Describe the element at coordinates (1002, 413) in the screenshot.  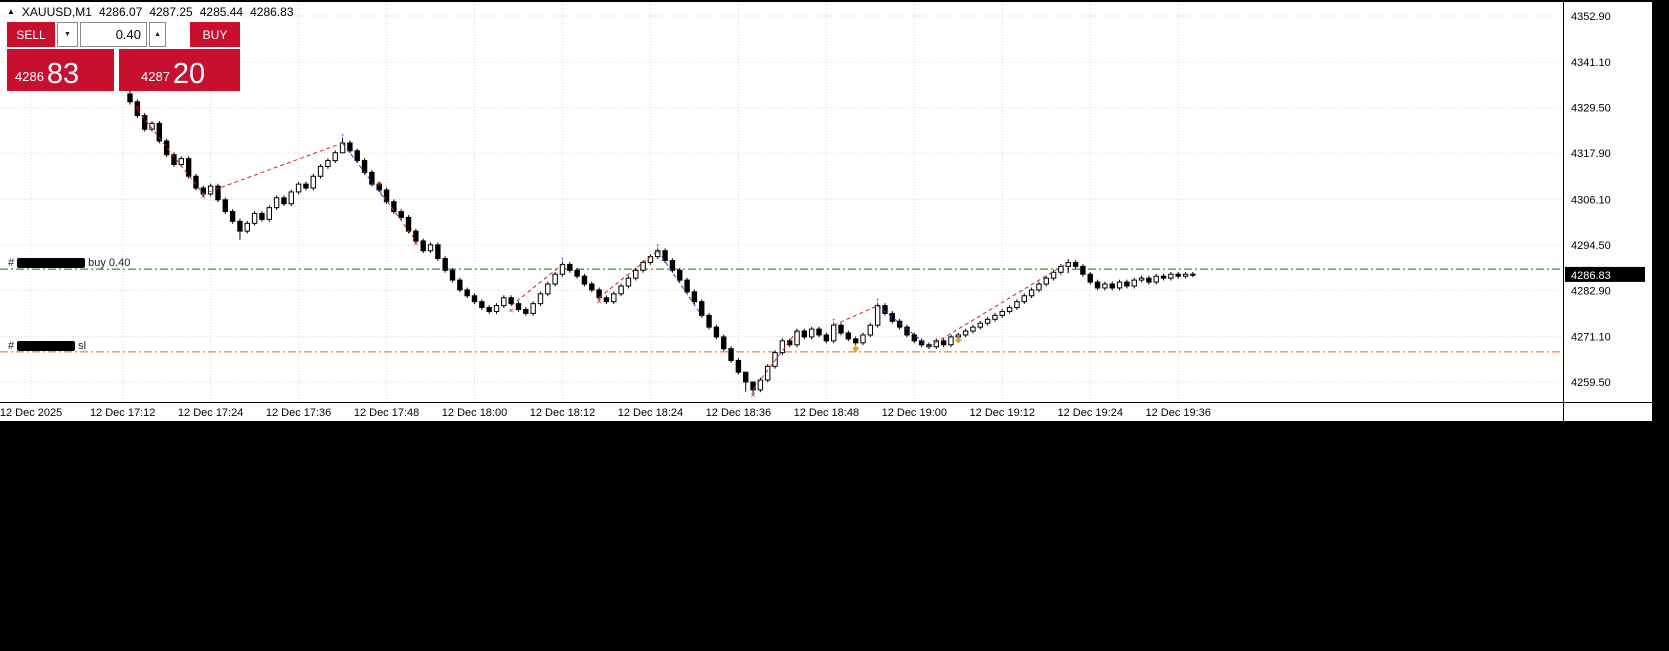
I see `svg-text: 12 Dec 19:12` at that location.